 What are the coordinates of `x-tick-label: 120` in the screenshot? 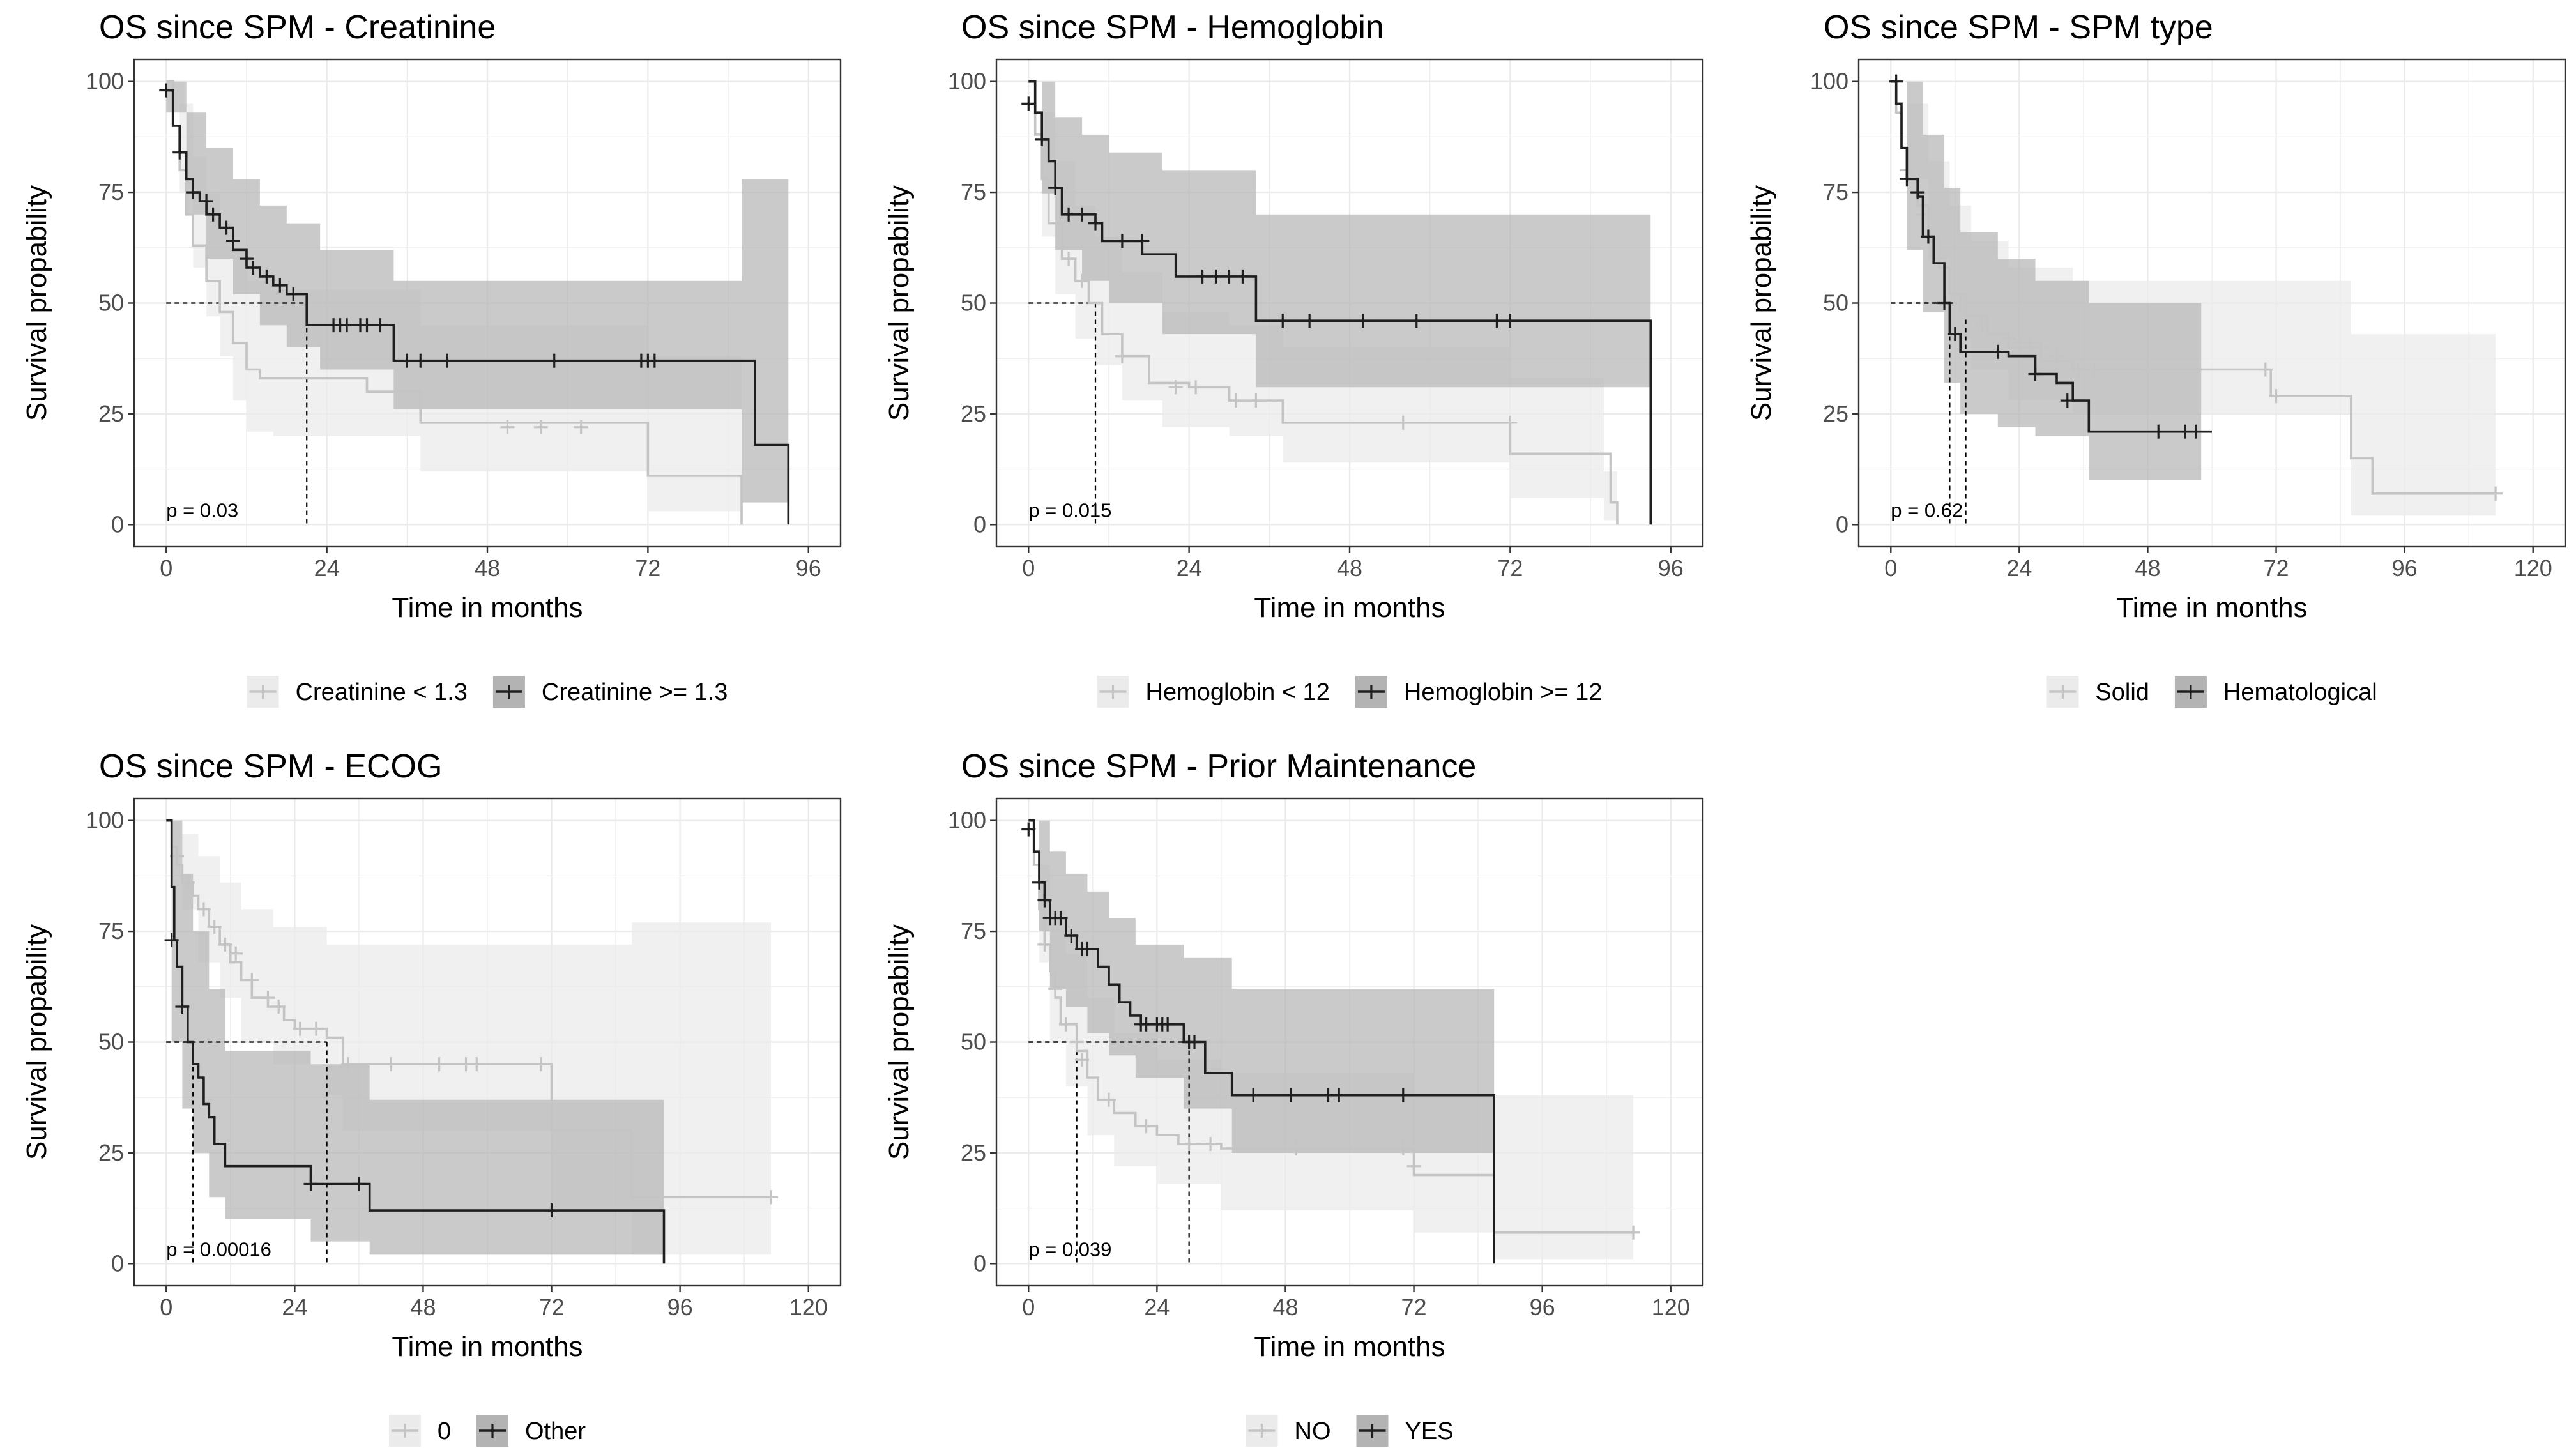 It's located at (2533, 568).